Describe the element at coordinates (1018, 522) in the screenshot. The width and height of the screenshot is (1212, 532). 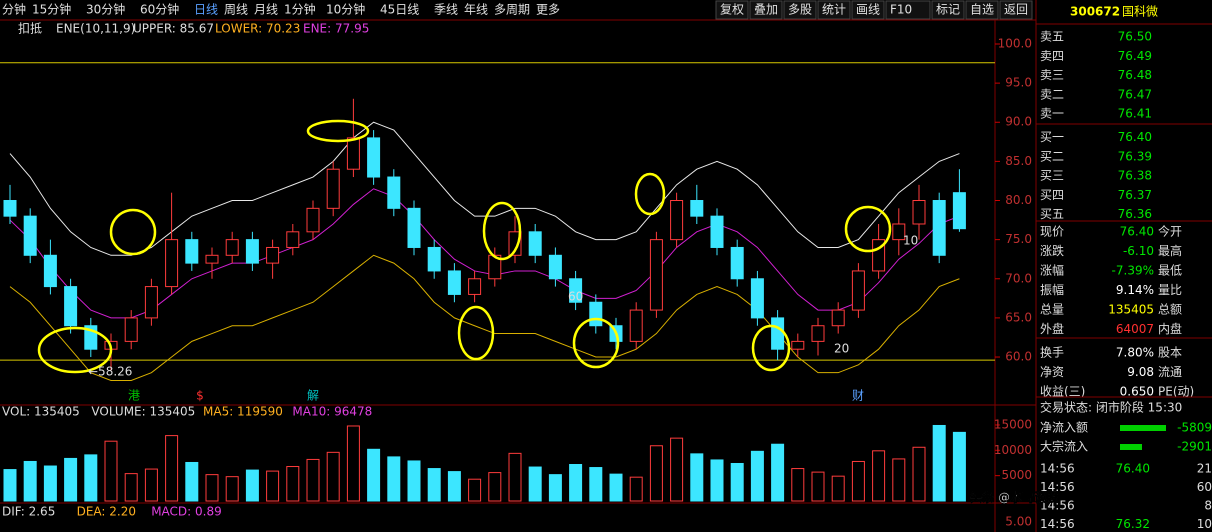
I see `macd-axis-label: 5.00` at that location.